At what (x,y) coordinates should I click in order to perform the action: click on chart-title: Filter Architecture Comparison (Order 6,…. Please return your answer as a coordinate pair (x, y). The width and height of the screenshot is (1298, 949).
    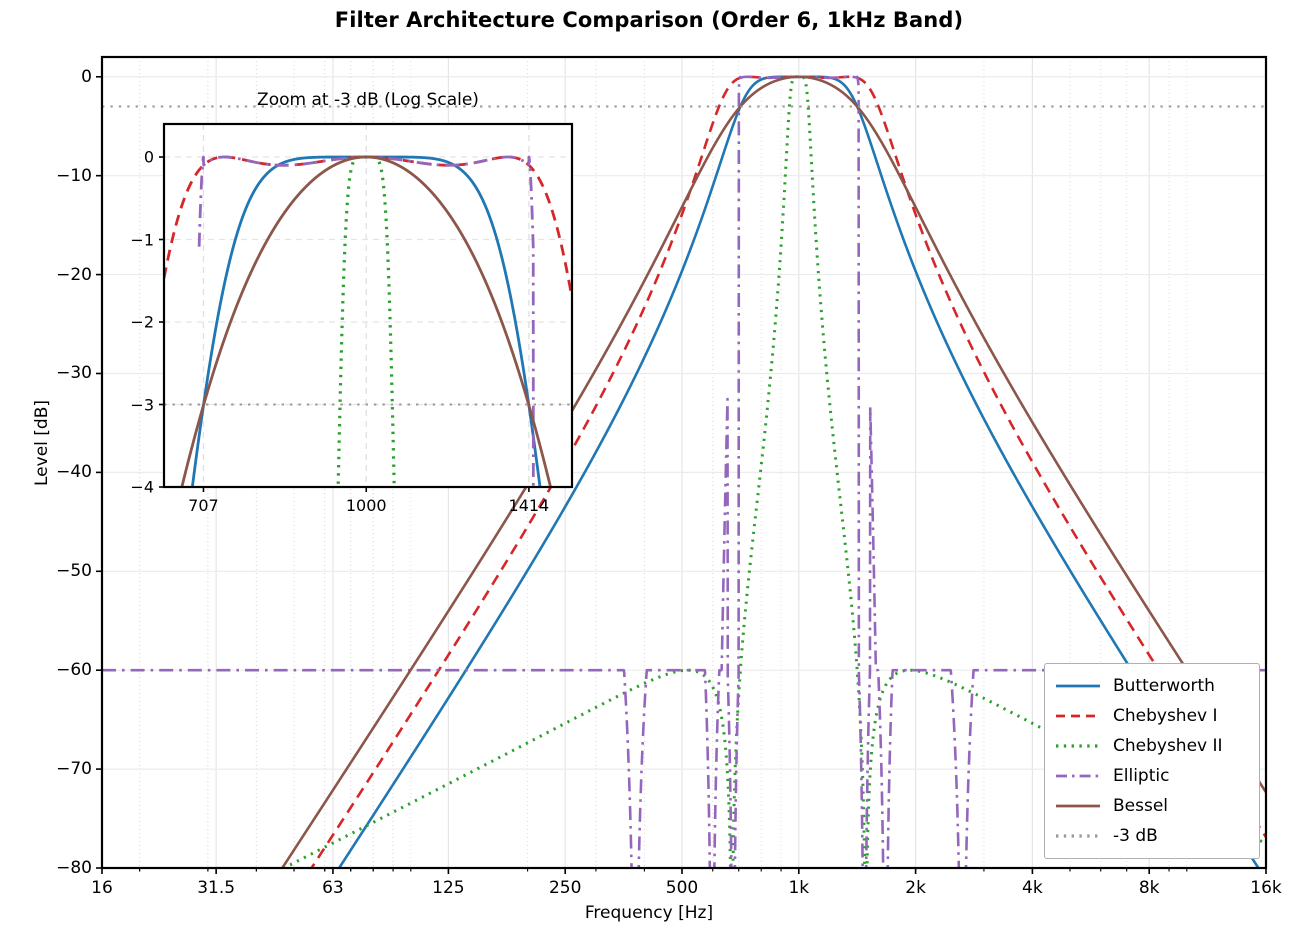
    Looking at the image, I should click on (649, 20).